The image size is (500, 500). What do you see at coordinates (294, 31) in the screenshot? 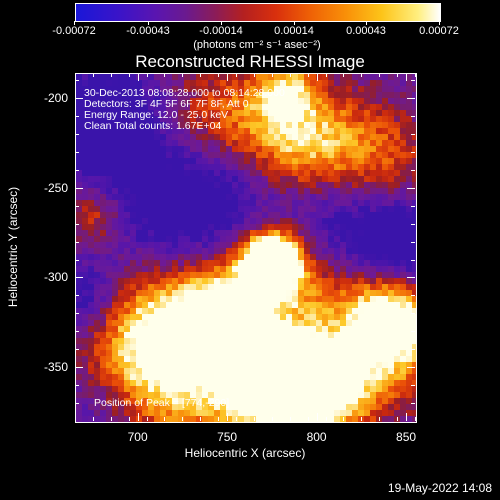
I see `colorbar-tick-label: 0.00014` at bounding box center [294, 31].